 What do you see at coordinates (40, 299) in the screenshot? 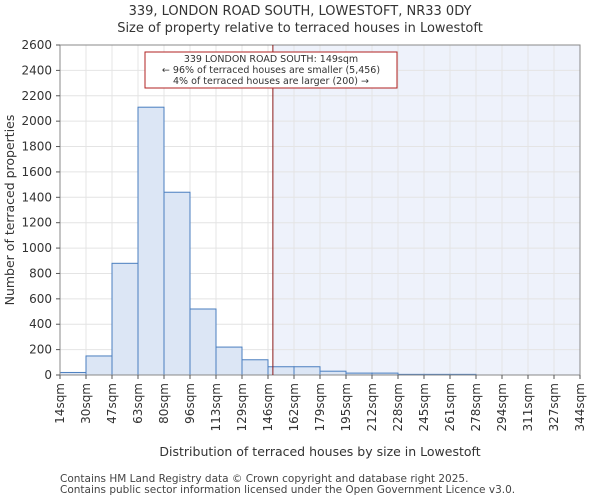
I see `y-tick-label: 600` at bounding box center [40, 299].